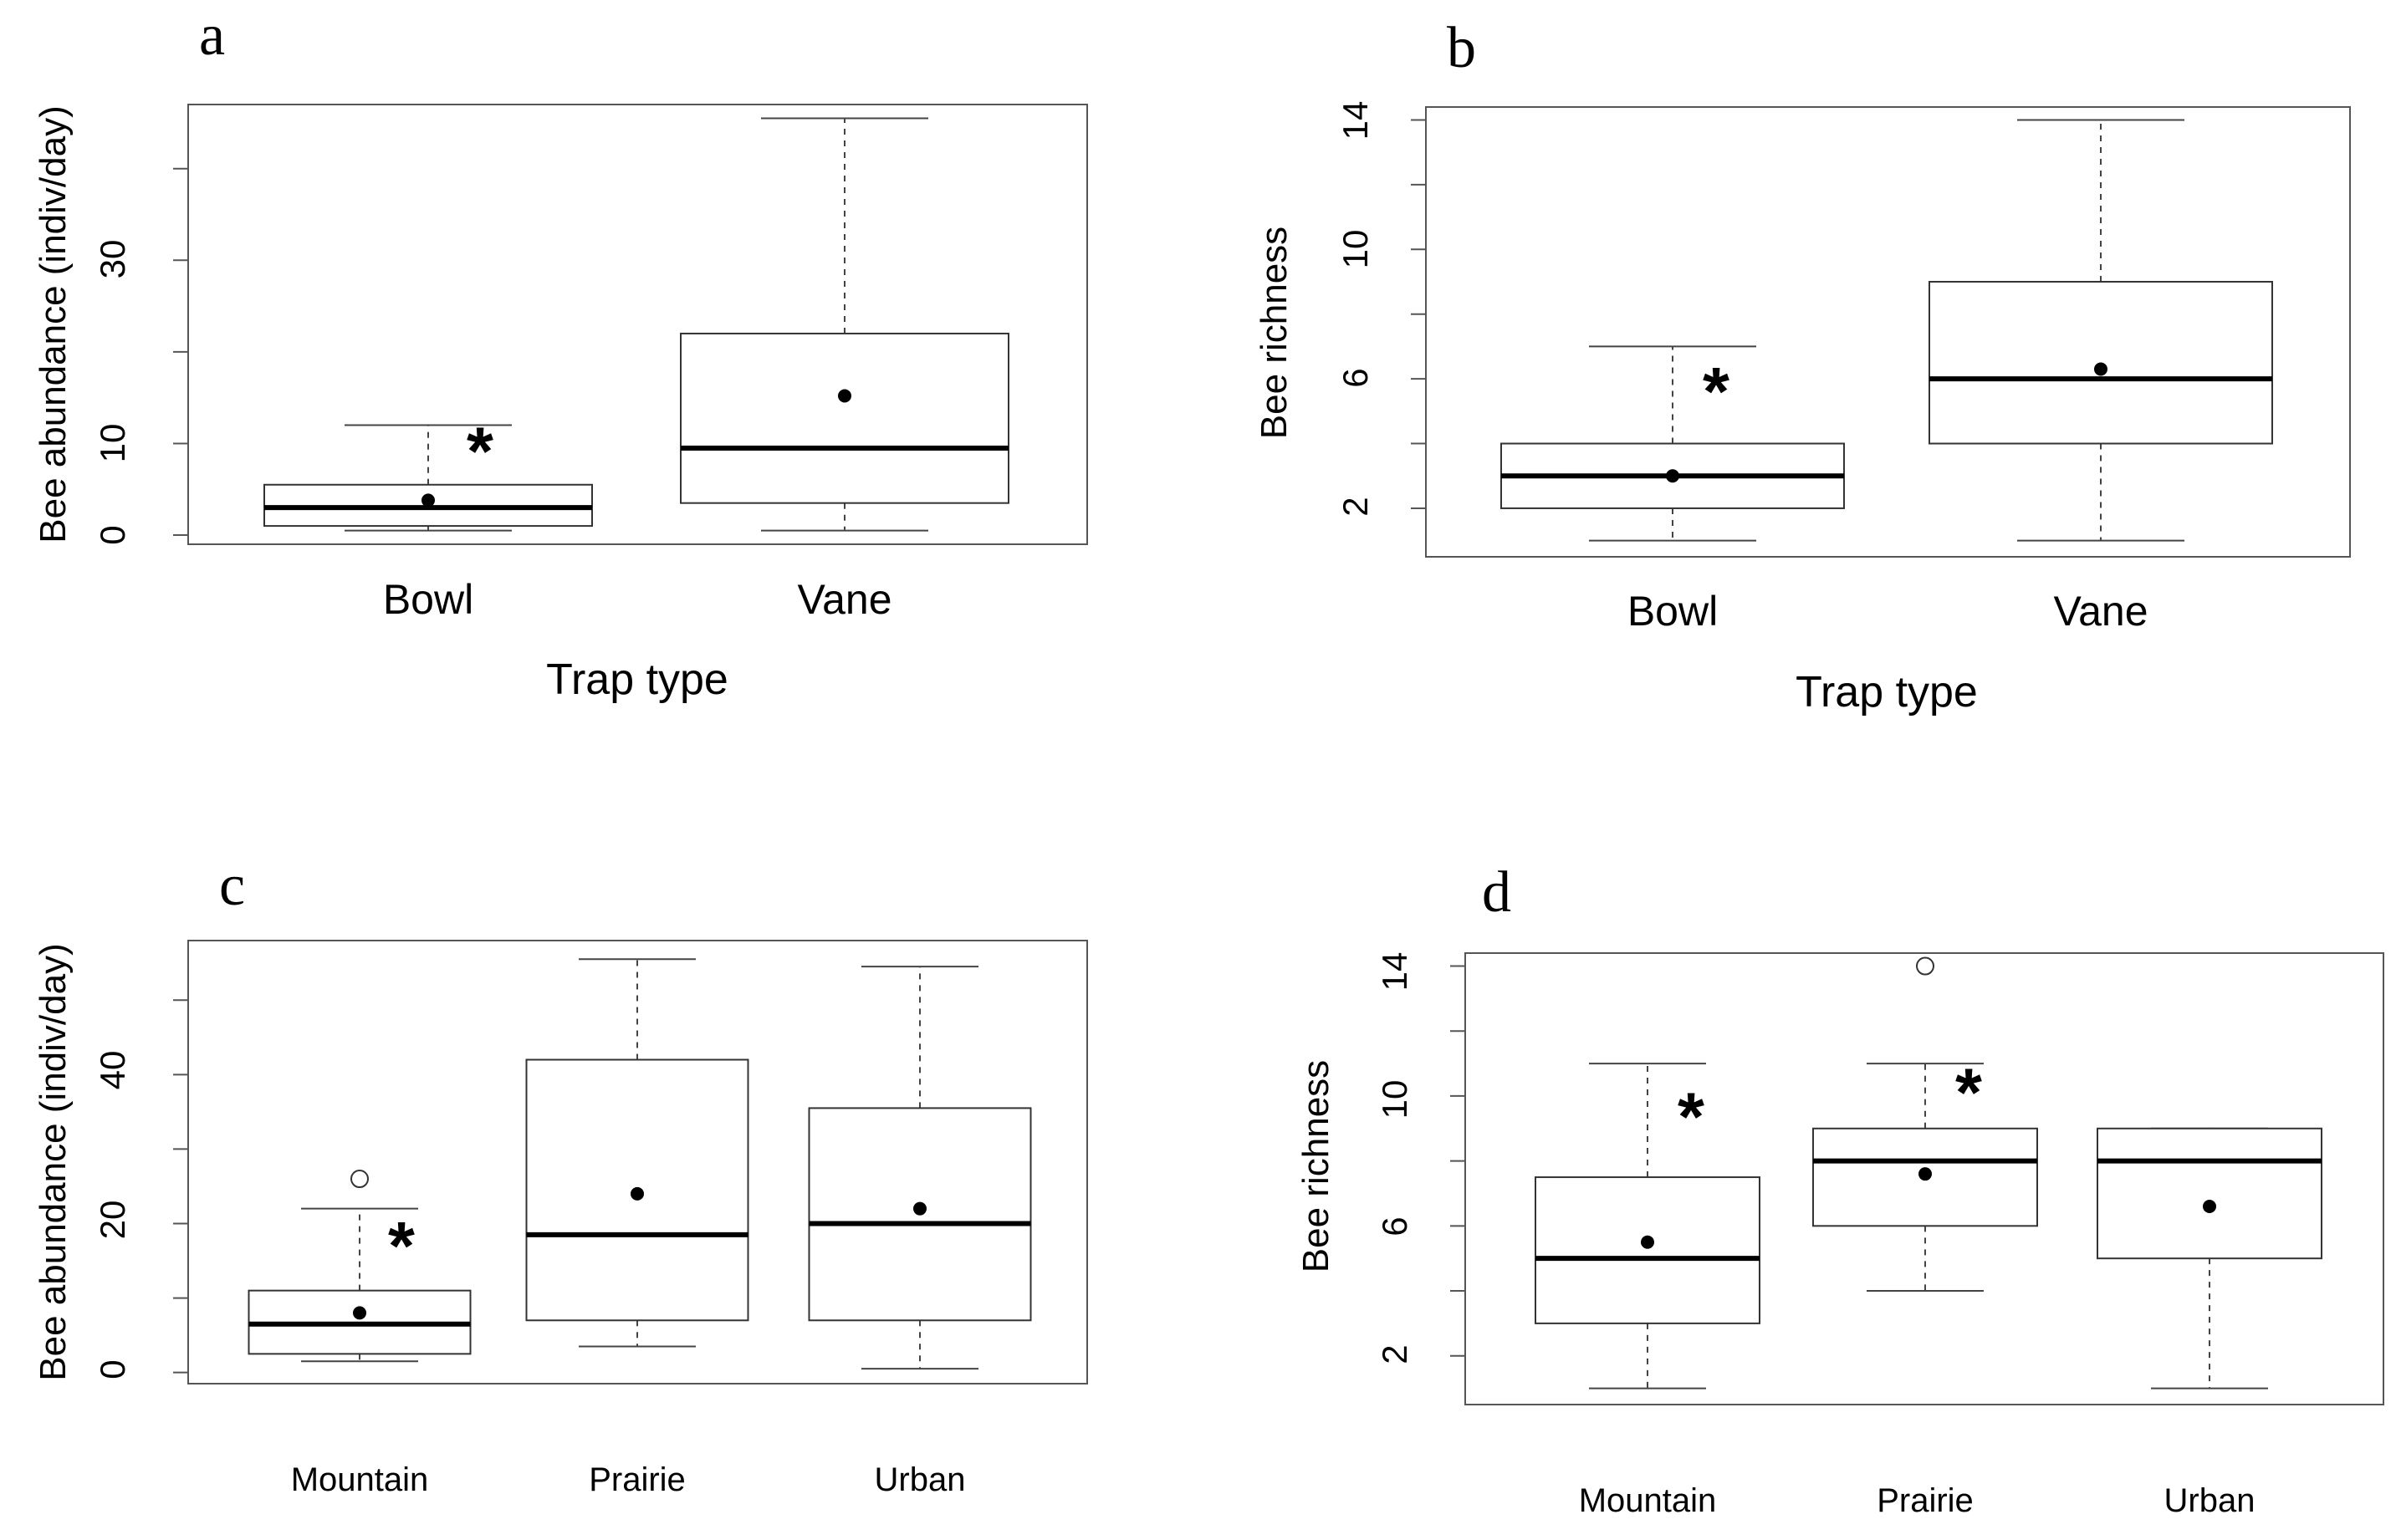 The image size is (2396, 1540). Describe the element at coordinates (1394, 972) in the screenshot. I see `tick-label-d-14: 14` at that location.